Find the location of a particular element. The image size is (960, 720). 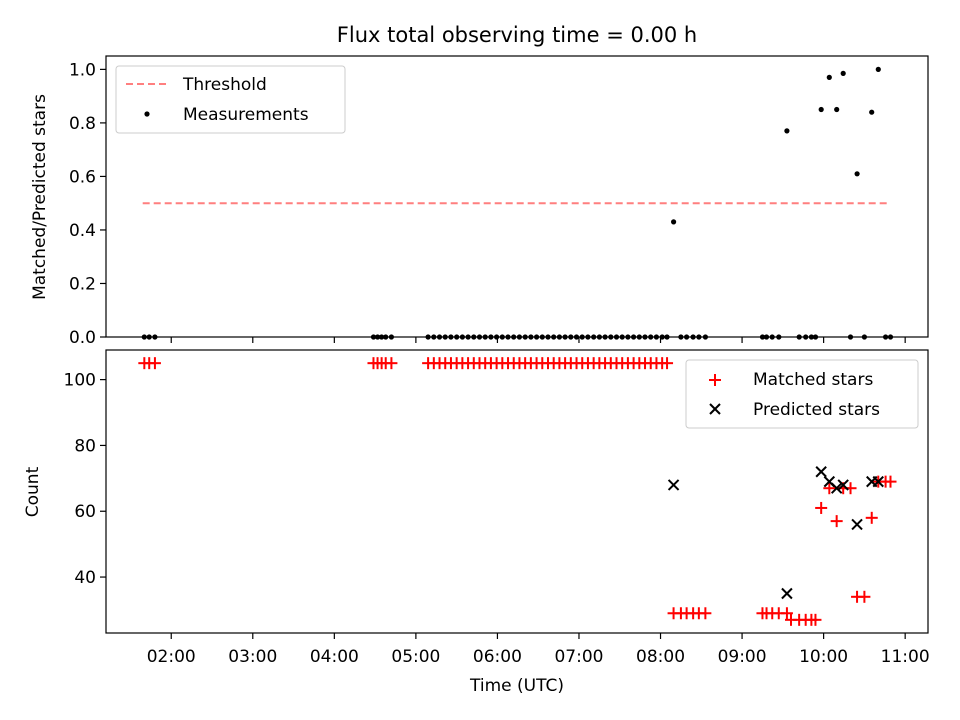

predicted-stars-layer is located at coordinates (775, 533).